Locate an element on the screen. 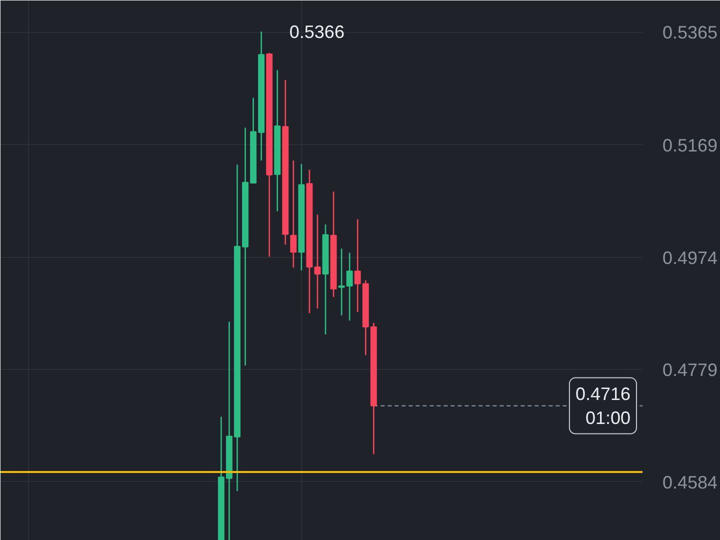 This screenshot has width=720, height=540. y-tick-label: 0.5169 is located at coordinates (690, 146).